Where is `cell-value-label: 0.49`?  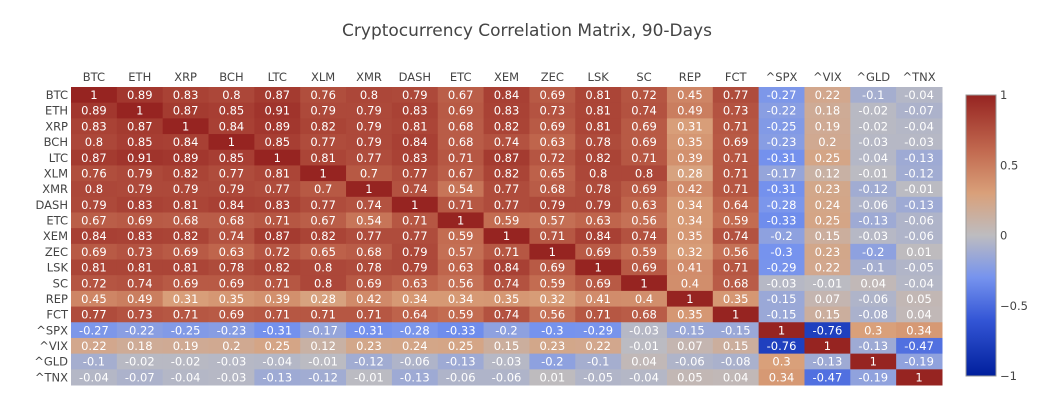
cell-value-label: 0.49 is located at coordinates (140, 299).